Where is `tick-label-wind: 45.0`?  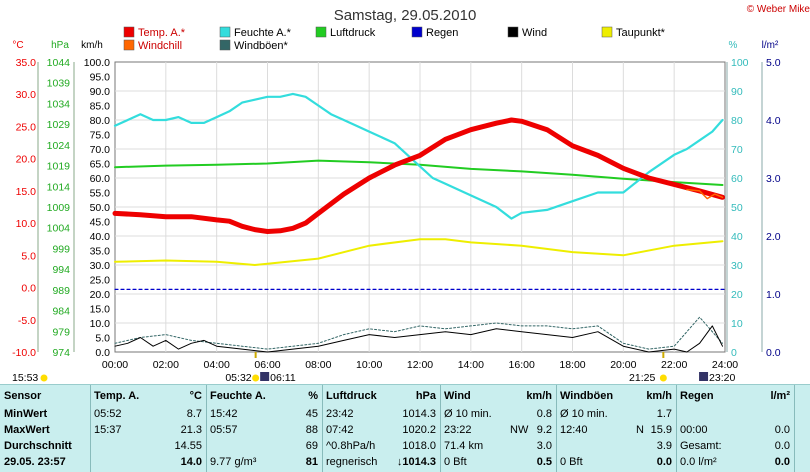 tick-label-wind: 45.0 is located at coordinates (100, 223).